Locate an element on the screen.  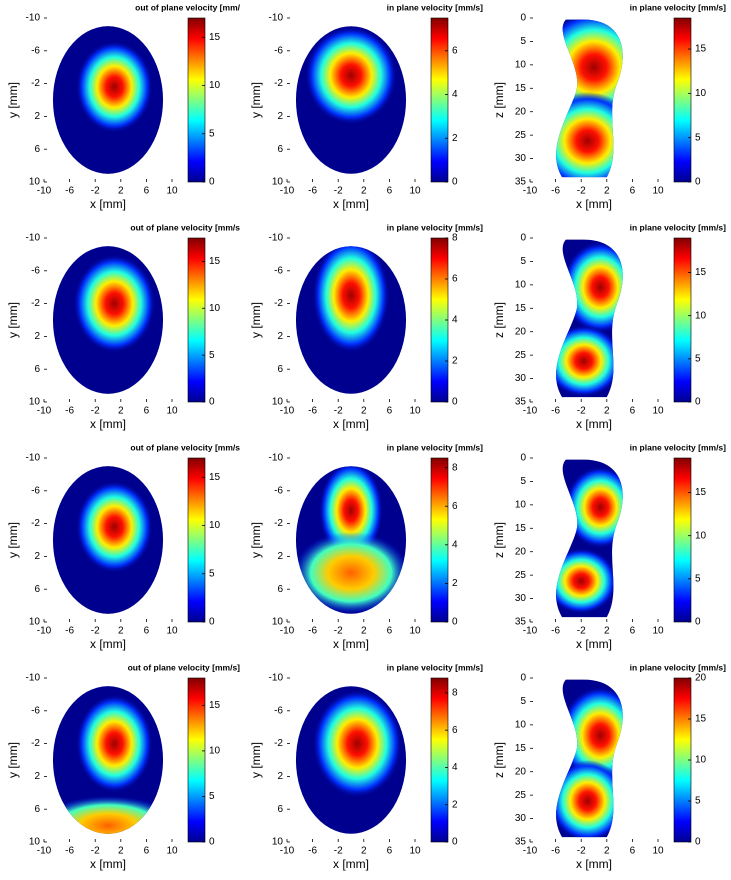
y-axis-label: z [mm] is located at coordinates (499, 100).